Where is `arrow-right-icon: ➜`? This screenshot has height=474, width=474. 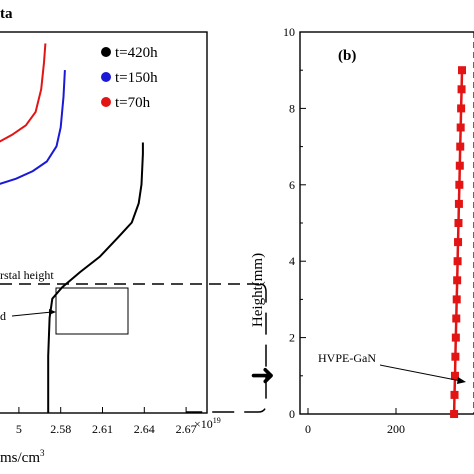 arrow-right-icon: ➜ is located at coordinates (262, 375).